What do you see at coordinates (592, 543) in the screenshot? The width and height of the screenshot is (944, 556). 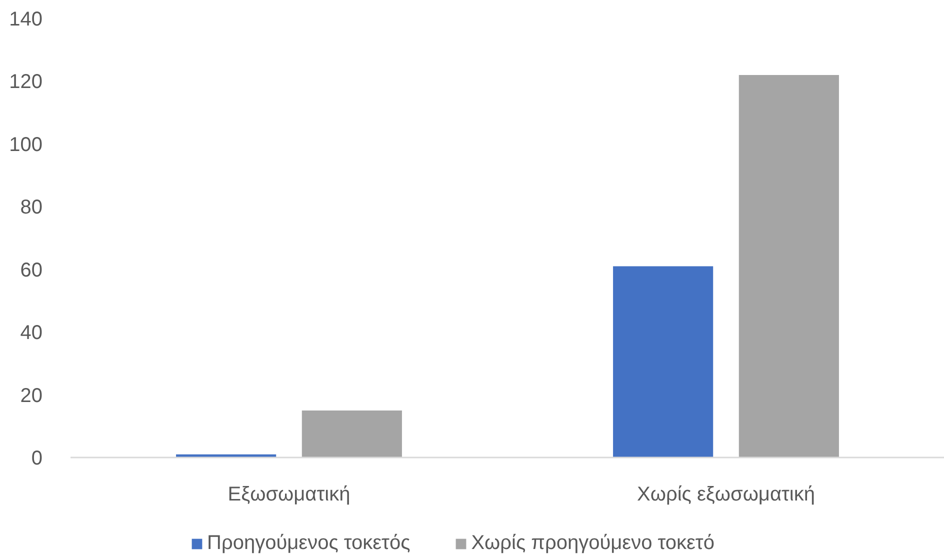 I see `legend-label: Χωρίς προηγούμενο τοκετό` at bounding box center [592, 543].